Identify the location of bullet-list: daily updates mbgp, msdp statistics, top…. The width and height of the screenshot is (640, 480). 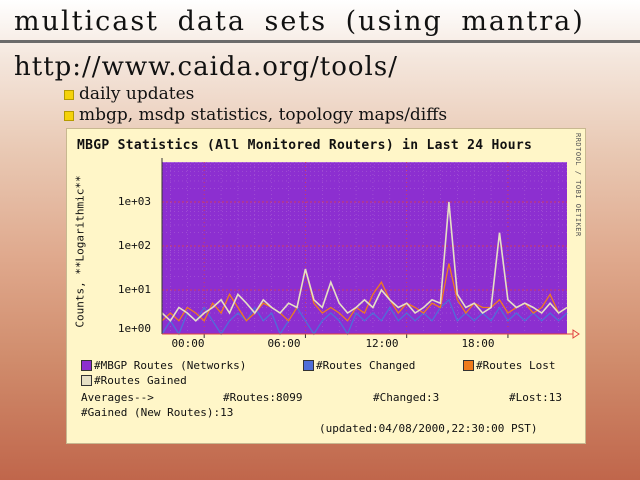
(255, 105).